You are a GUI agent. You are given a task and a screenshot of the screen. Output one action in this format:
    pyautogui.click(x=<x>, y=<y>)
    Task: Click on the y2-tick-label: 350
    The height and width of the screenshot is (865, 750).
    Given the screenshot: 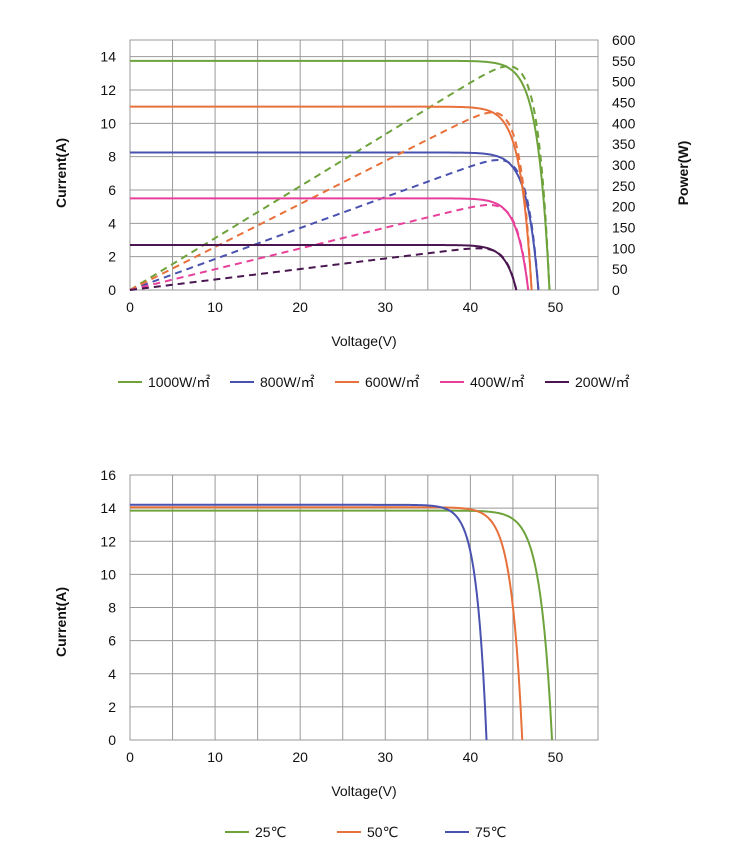 What is the action you would take?
    pyautogui.click(x=624, y=144)
    